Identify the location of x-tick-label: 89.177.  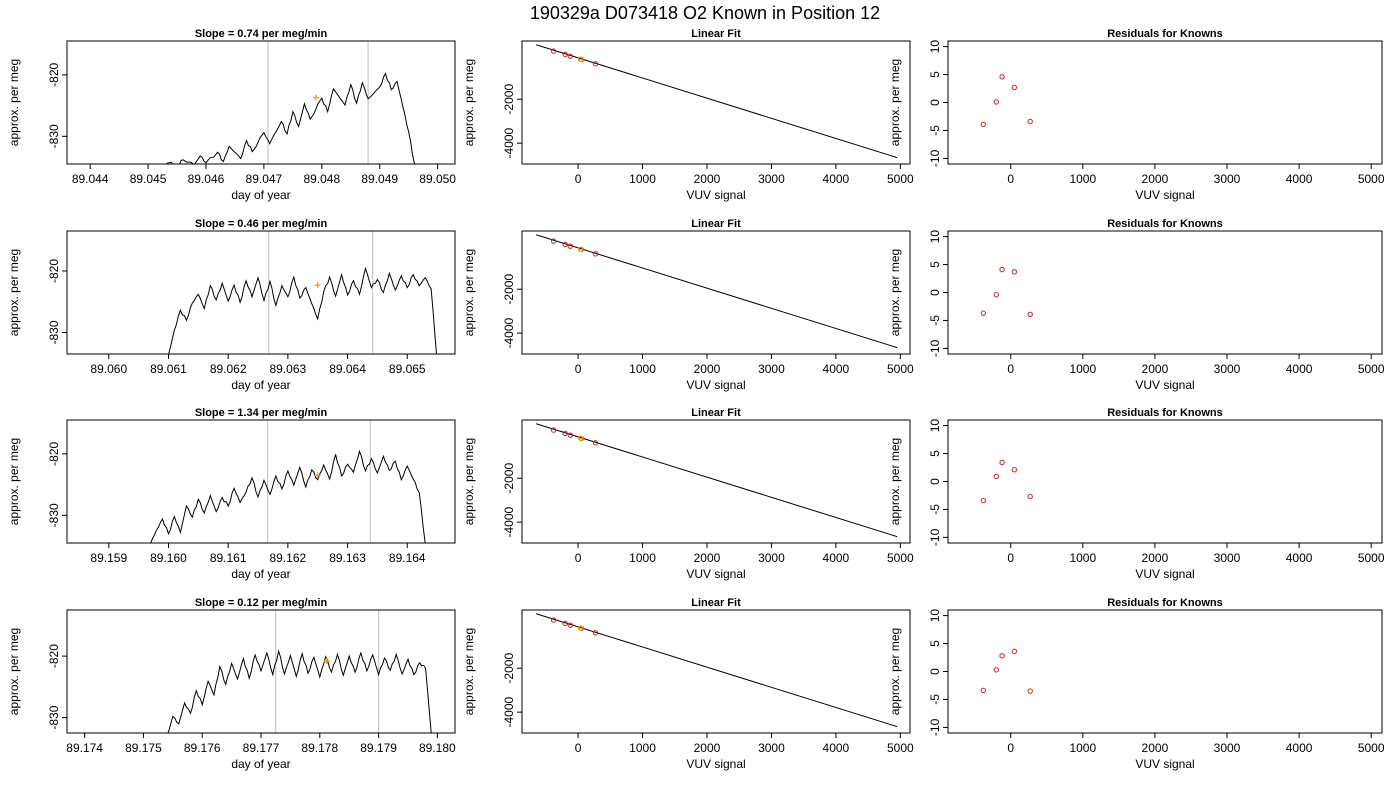
(261, 748).